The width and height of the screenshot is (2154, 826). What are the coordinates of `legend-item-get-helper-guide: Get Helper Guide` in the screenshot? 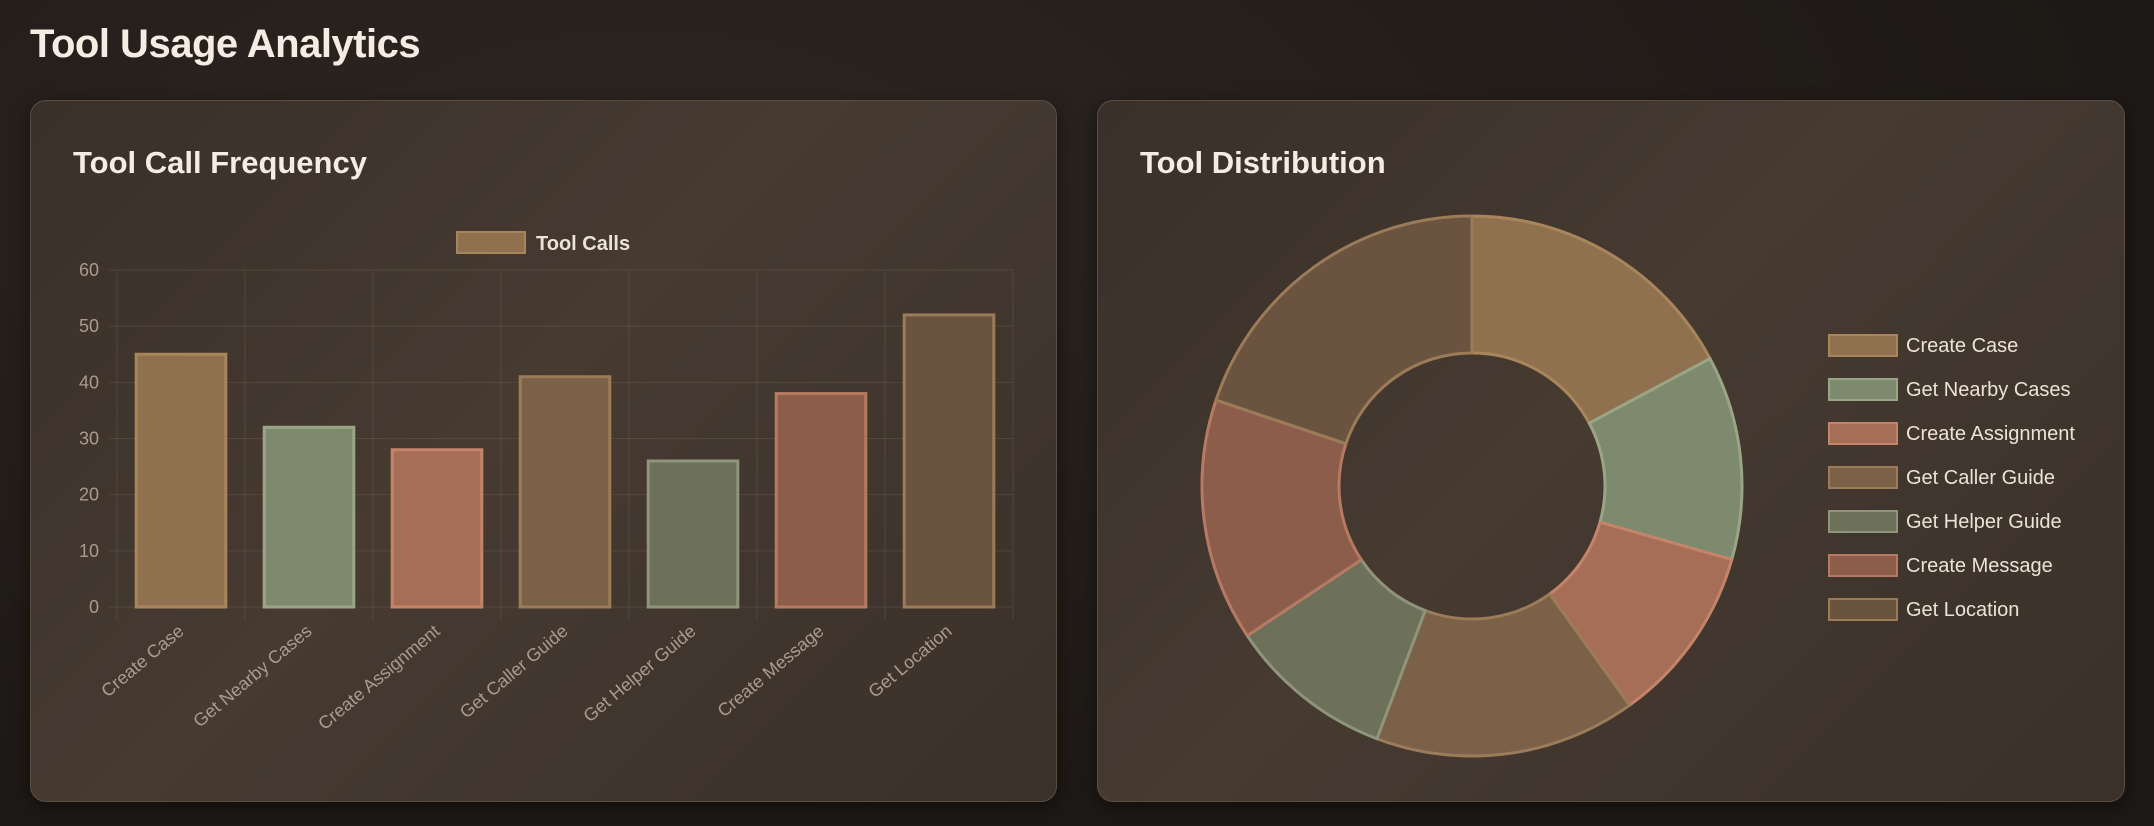 It's located at (1945, 521).